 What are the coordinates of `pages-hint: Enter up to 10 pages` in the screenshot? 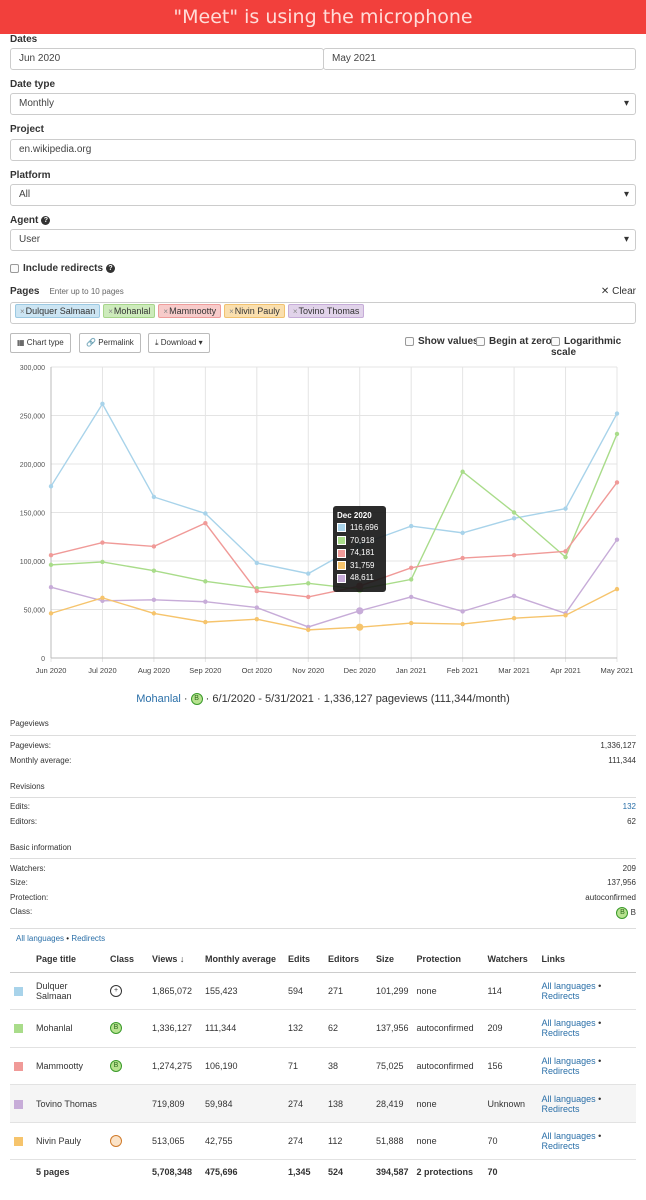 It's located at (86, 291).